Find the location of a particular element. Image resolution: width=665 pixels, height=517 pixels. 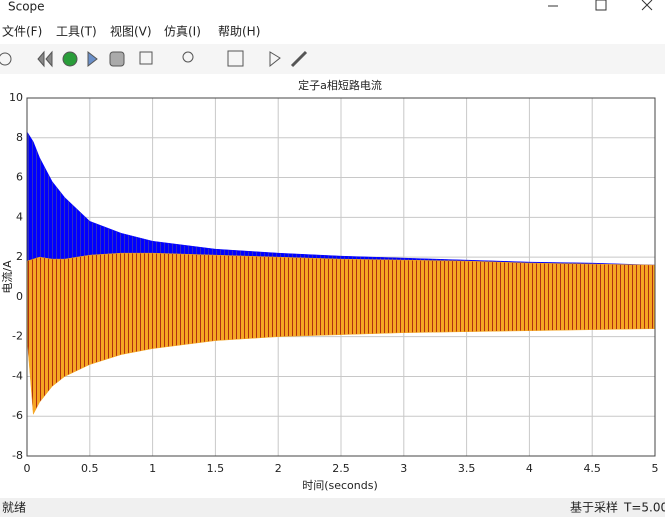

menu: 文件(F) 工具(T) 视图(V) 仿真(I) 帮助(H) is located at coordinates (131, 31).